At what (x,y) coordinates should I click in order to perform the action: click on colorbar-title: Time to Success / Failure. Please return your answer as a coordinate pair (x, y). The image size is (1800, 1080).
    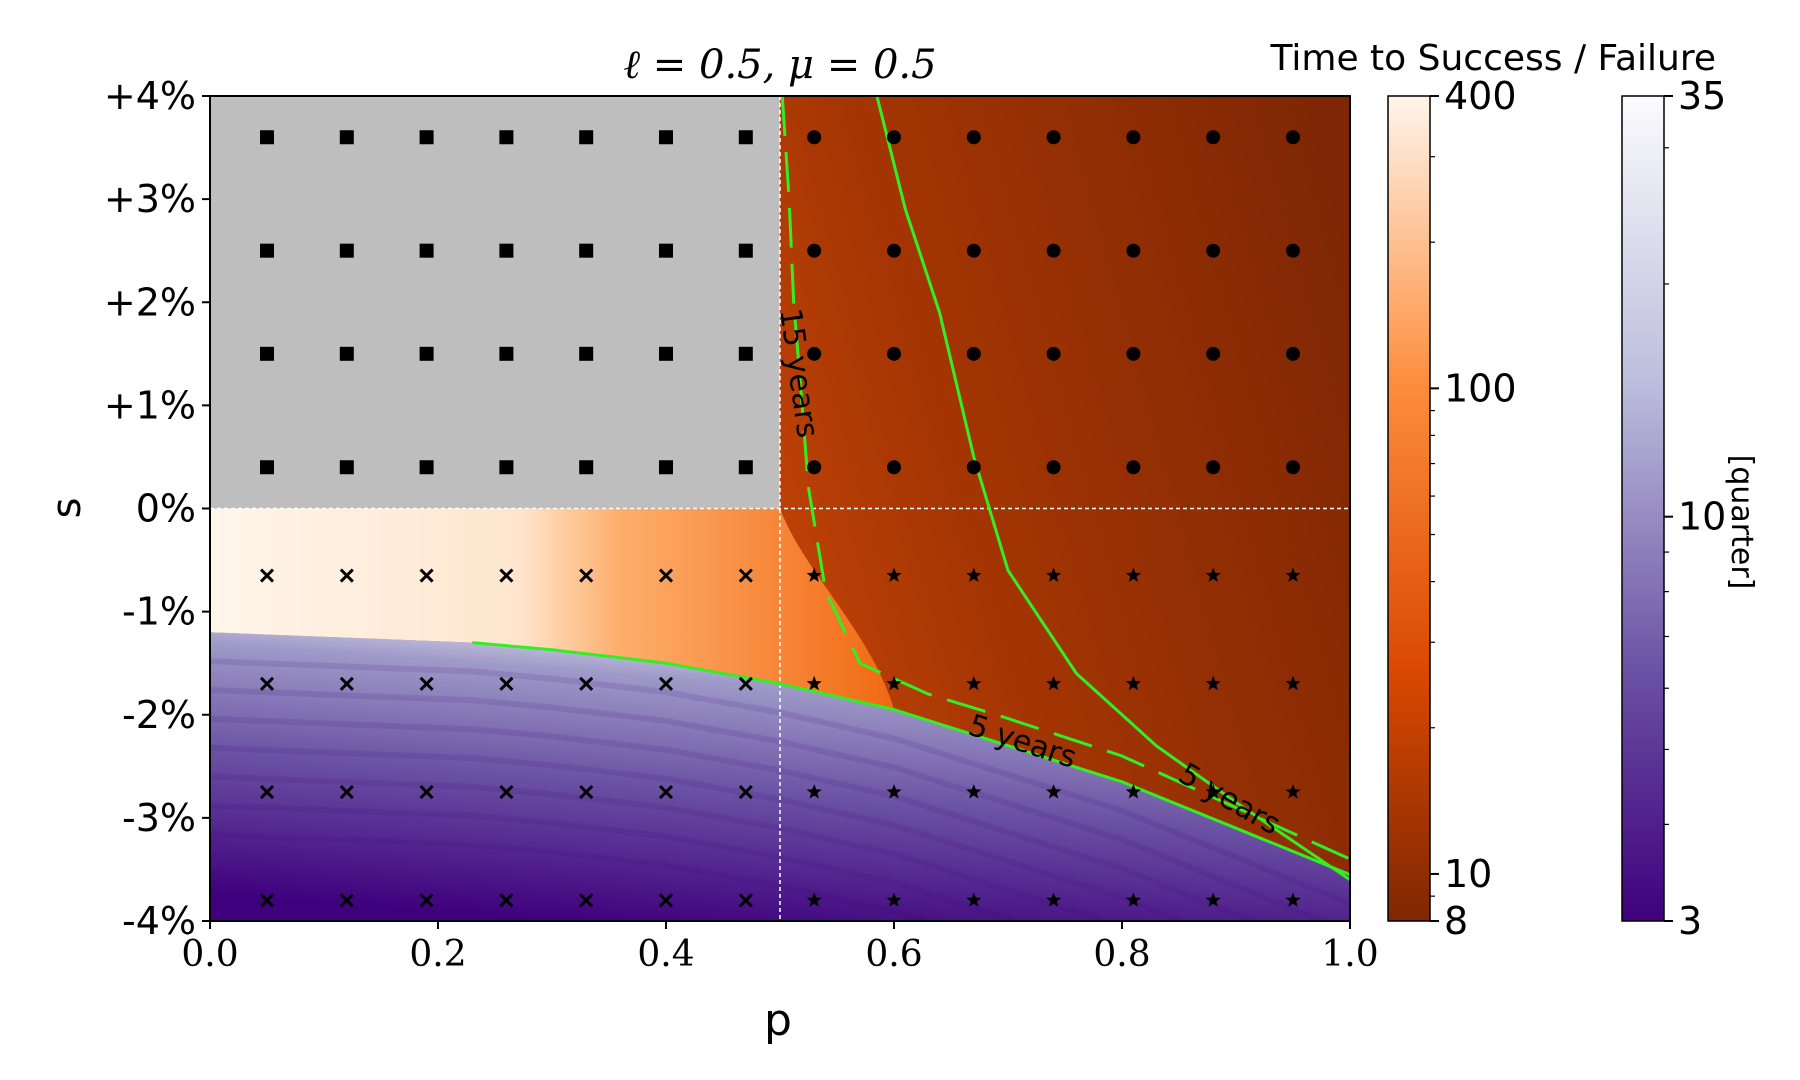
    Looking at the image, I should click on (1493, 58).